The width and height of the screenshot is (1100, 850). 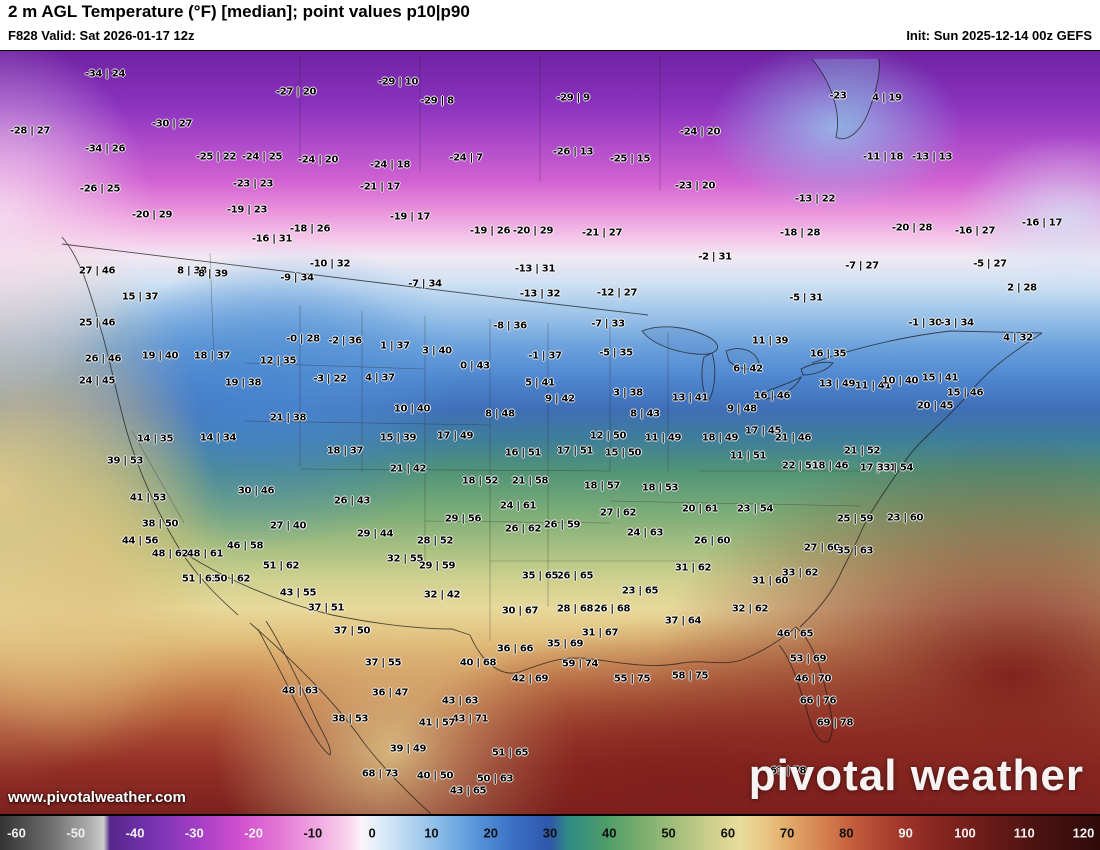 What do you see at coordinates (431, 833) in the screenshot?
I see `colorbar-tick-label: 10` at bounding box center [431, 833].